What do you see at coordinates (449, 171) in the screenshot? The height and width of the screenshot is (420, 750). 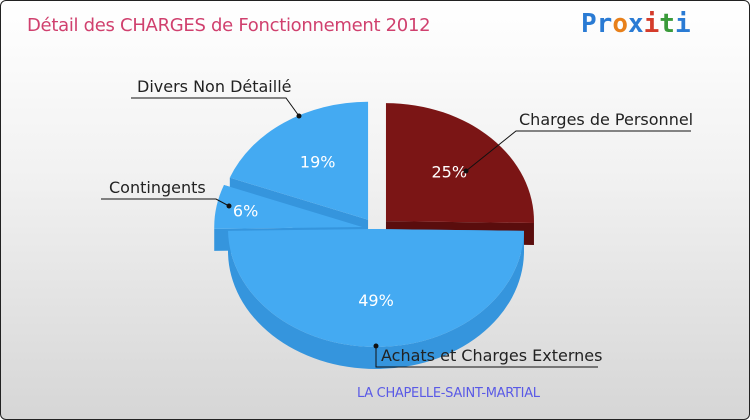 I see `slice-percent-label: 25%` at bounding box center [449, 171].